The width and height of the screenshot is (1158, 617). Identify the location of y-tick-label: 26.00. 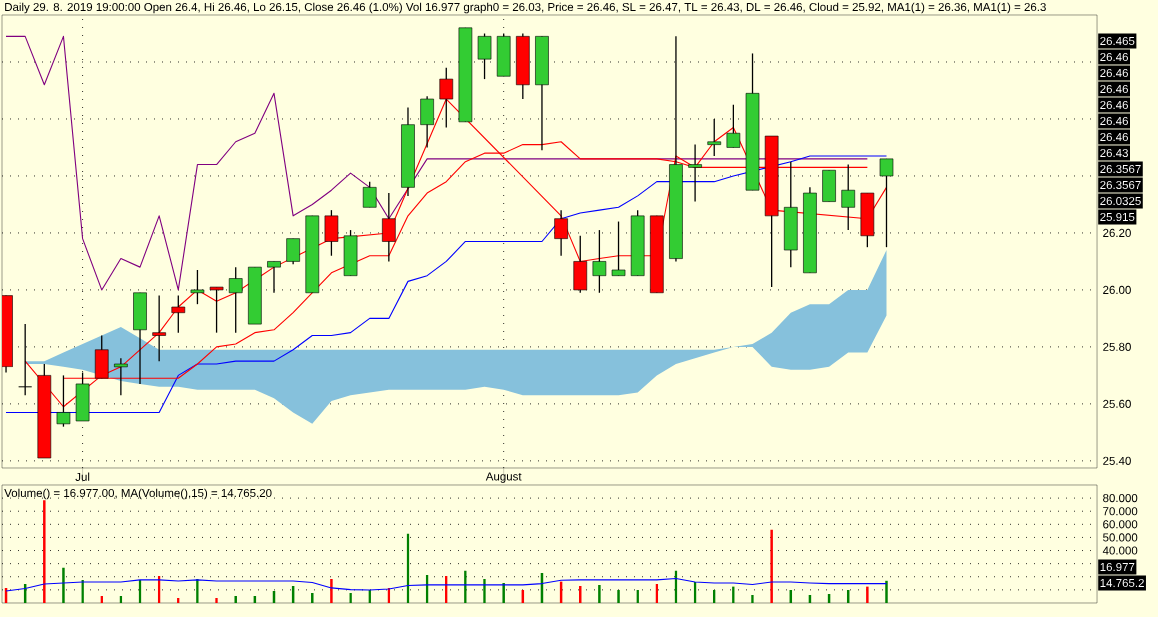
(1117, 289).